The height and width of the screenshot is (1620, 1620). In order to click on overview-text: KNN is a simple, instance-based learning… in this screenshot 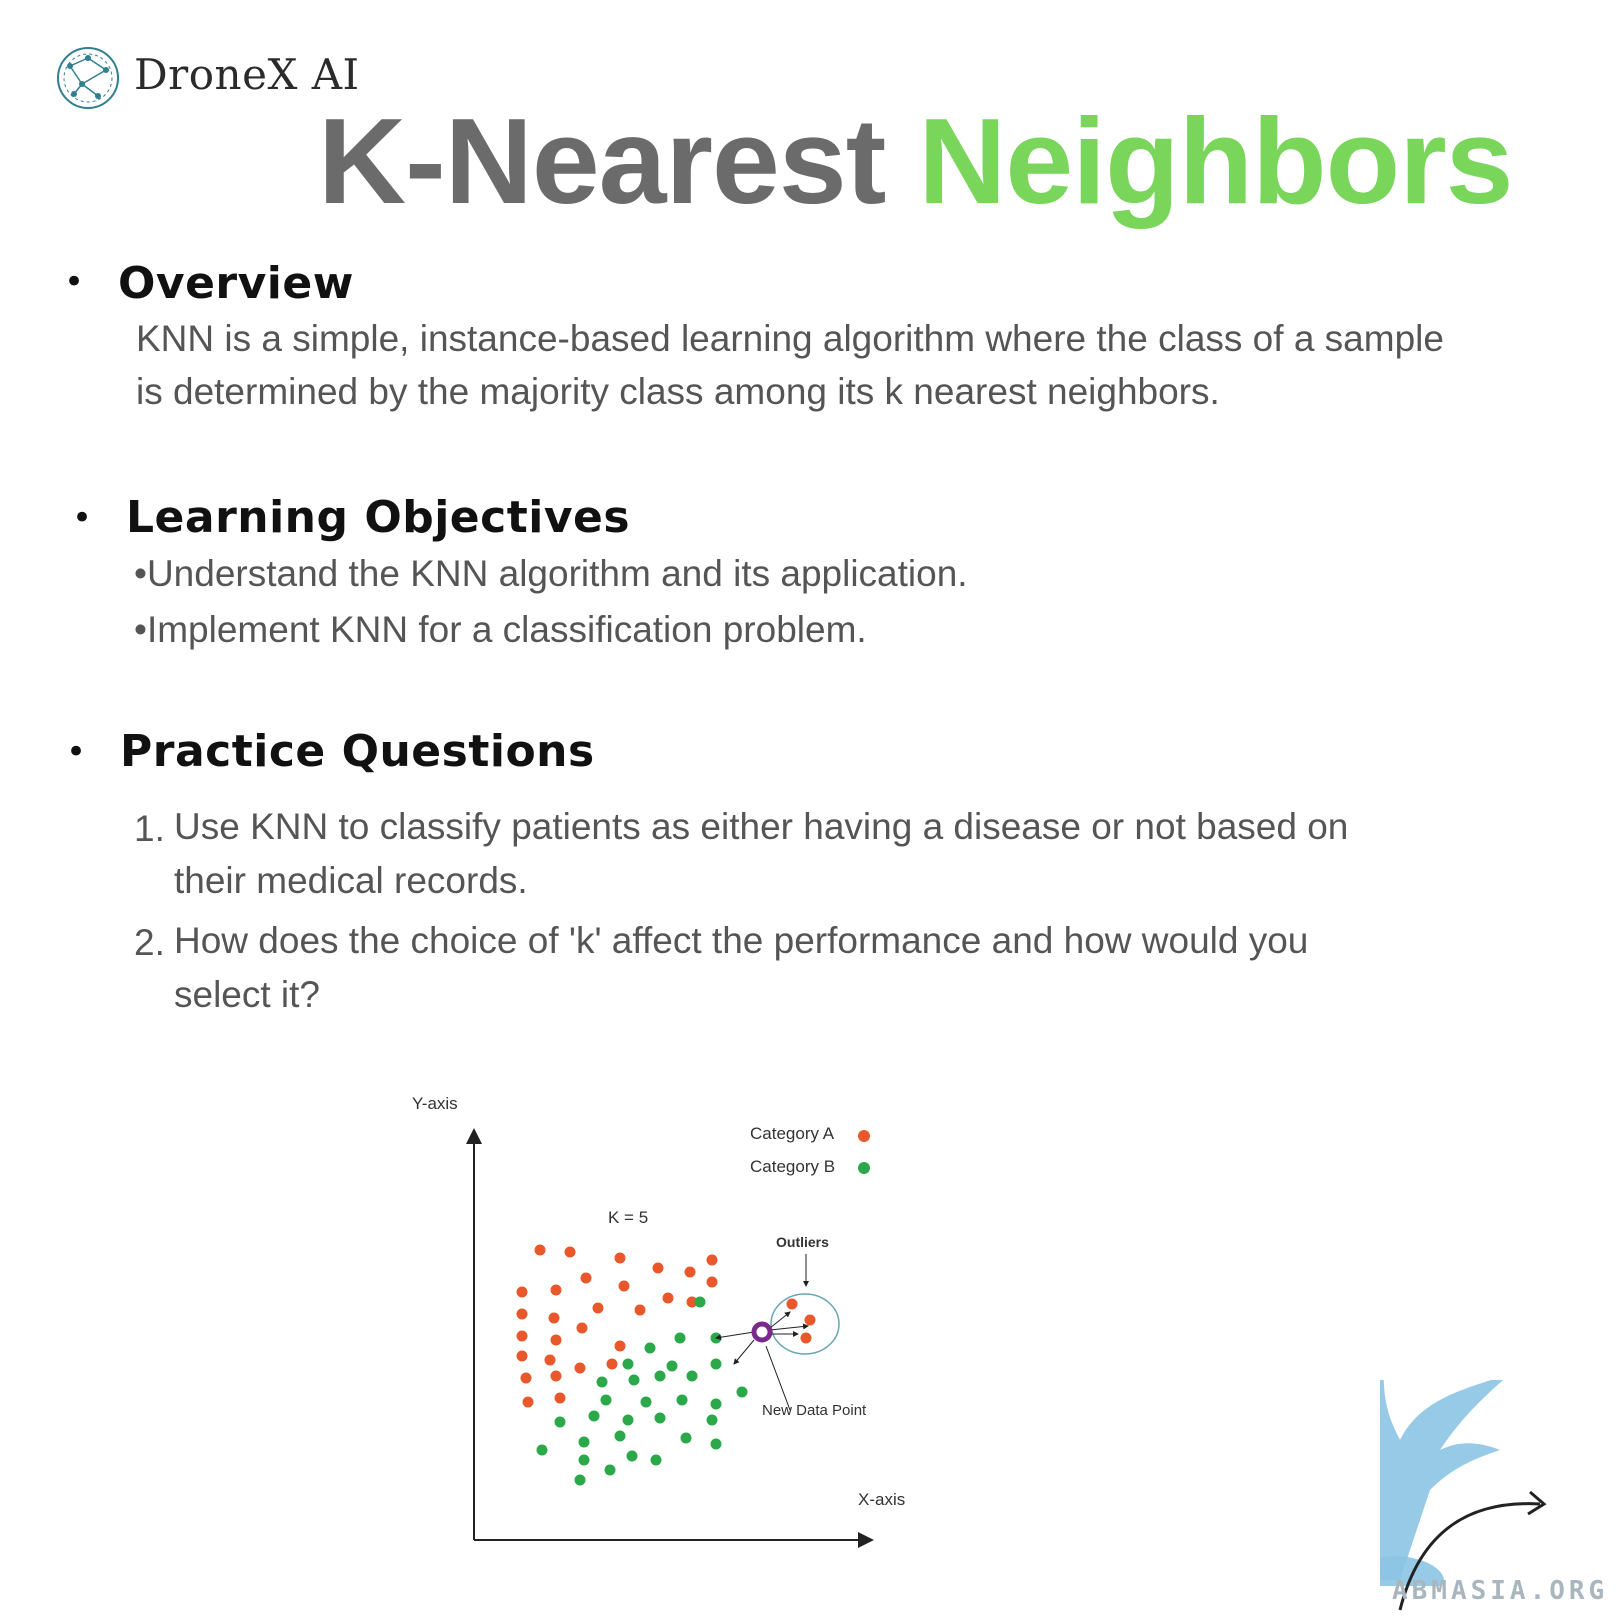, I will do `click(790, 365)`.